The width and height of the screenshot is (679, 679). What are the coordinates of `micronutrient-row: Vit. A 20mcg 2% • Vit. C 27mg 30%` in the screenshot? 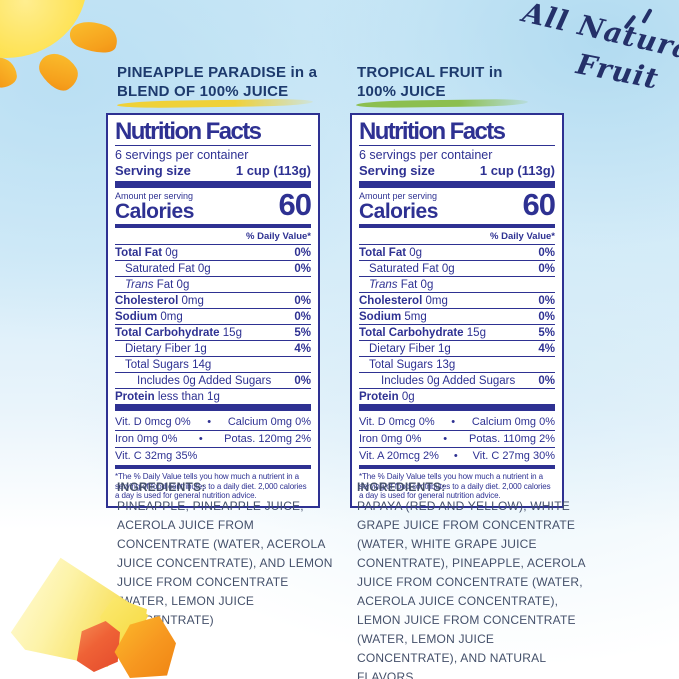 It's located at (457, 456).